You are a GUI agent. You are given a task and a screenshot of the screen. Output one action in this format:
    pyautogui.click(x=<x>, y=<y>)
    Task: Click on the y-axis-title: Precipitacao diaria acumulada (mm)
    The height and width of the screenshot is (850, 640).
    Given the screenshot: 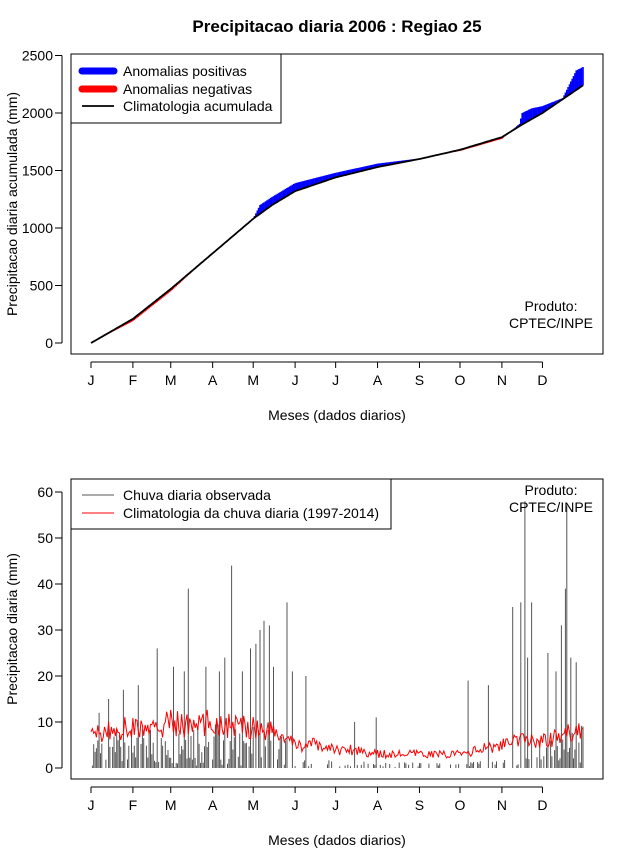 What is the action you would take?
    pyautogui.click(x=12, y=204)
    